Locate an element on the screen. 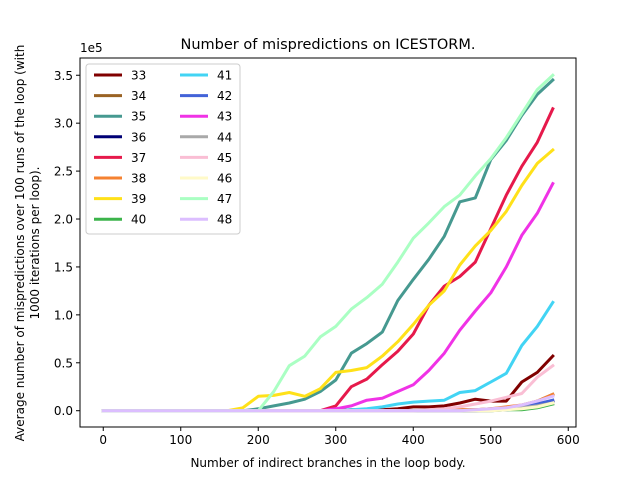 Image resolution: width=640 pixels, height=480 pixels. x-axis-ticks: 0 100 200 300 400 500 600 is located at coordinates (339, 437).